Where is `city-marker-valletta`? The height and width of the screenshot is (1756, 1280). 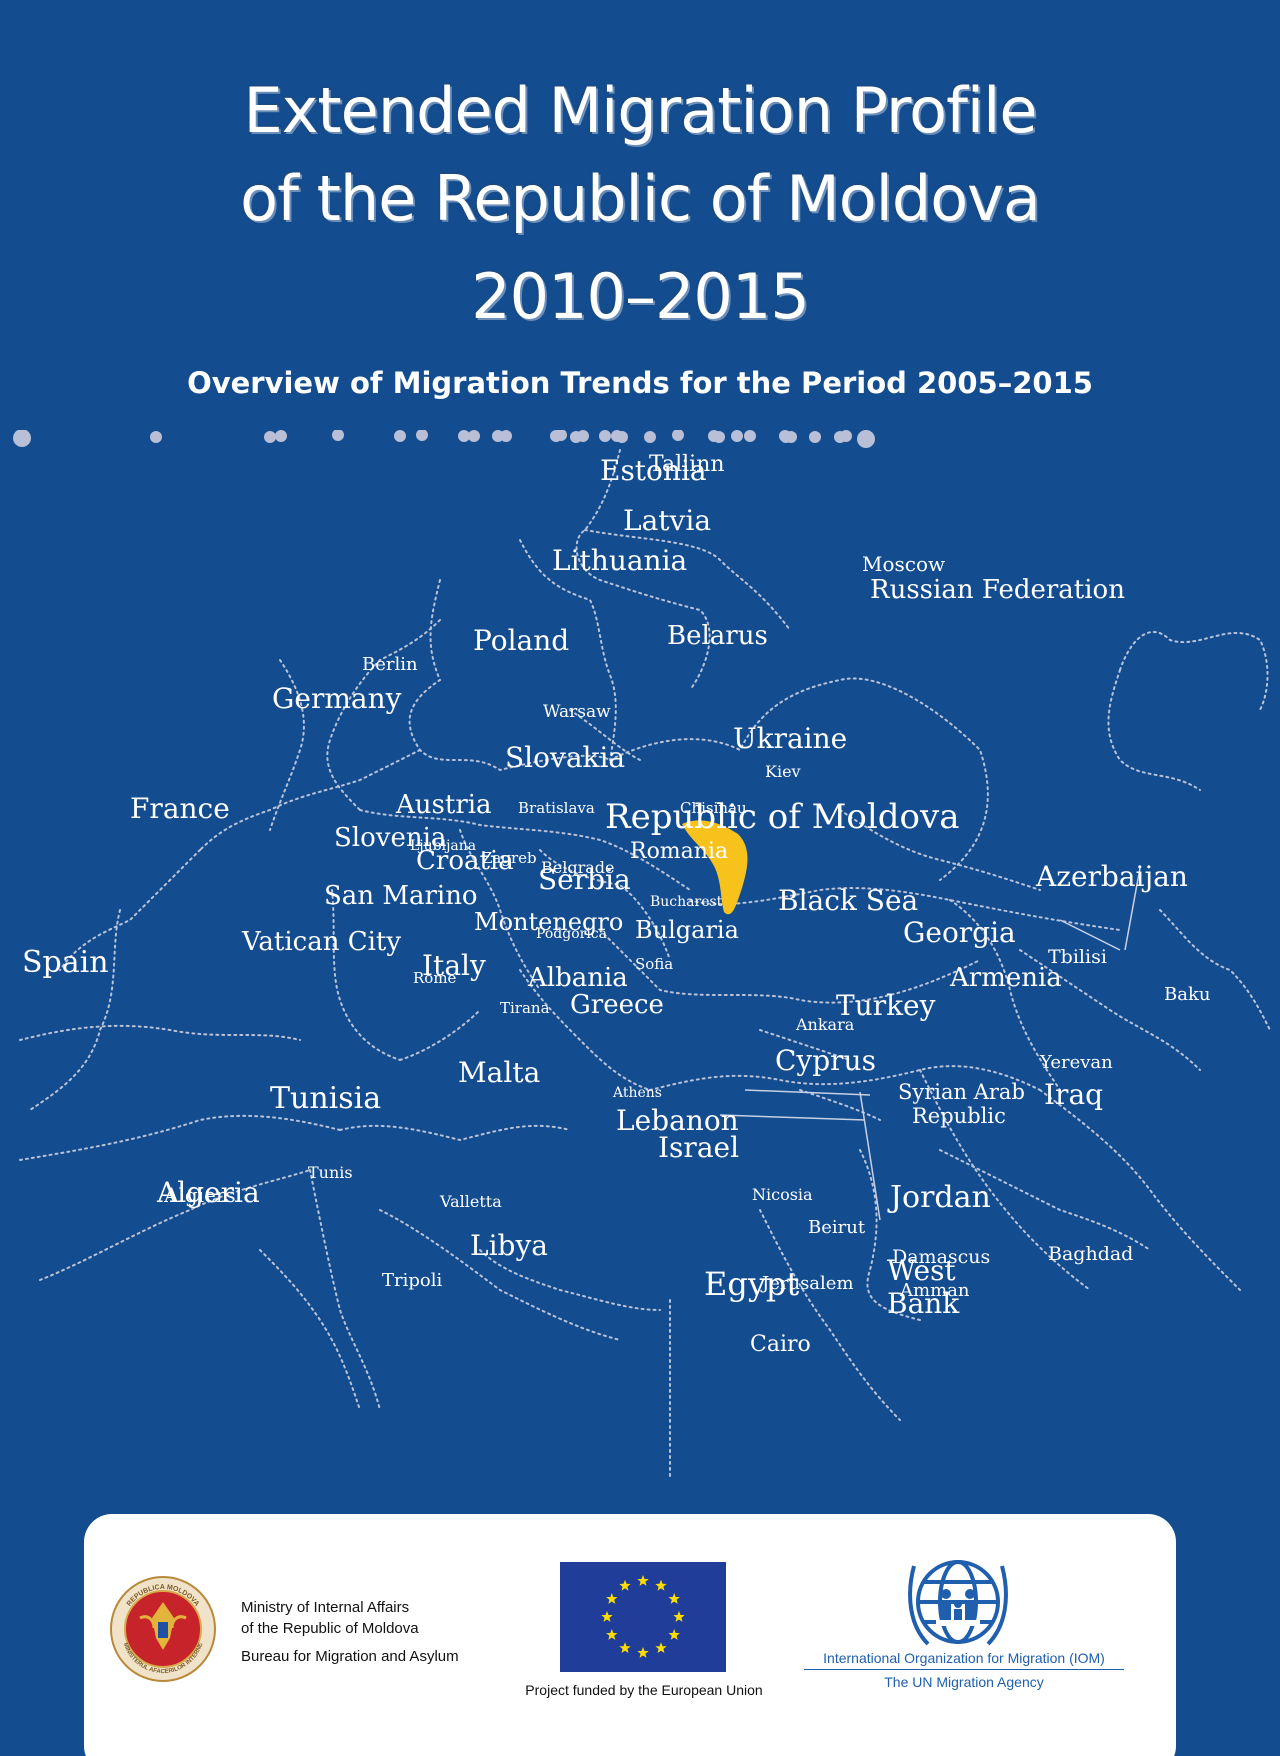 city-marker-valletta is located at coordinates (737, 436).